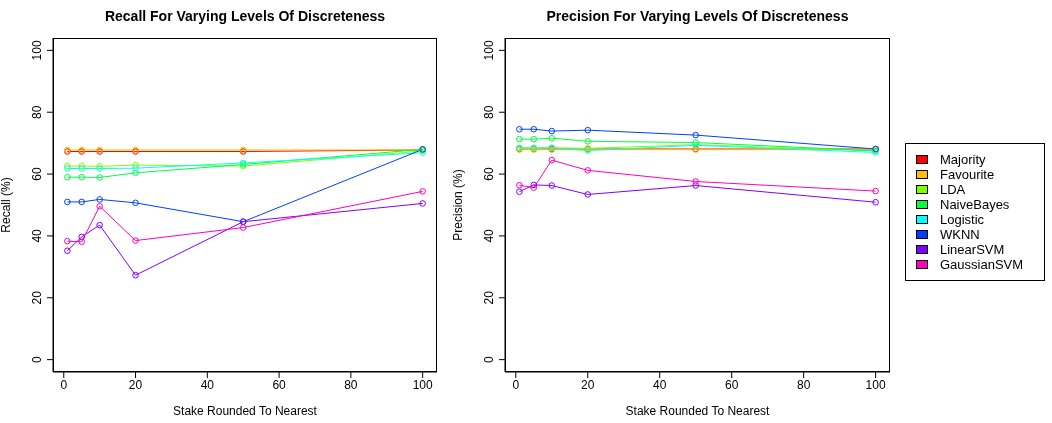 The height and width of the screenshot is (423, 1052). Describe the element at coordinates (963, 159) in the screenshot. I see `legend-label: Majority` at that location.